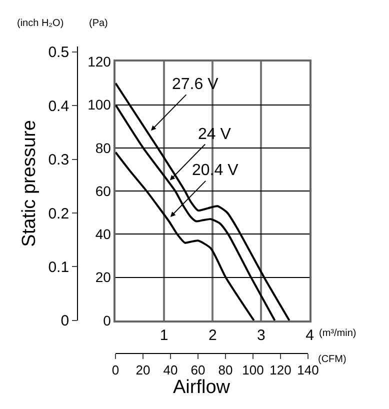 The height and width of the screenshot is (409, 389). I want to click on text: (inch H₂O), so click(40, 23).